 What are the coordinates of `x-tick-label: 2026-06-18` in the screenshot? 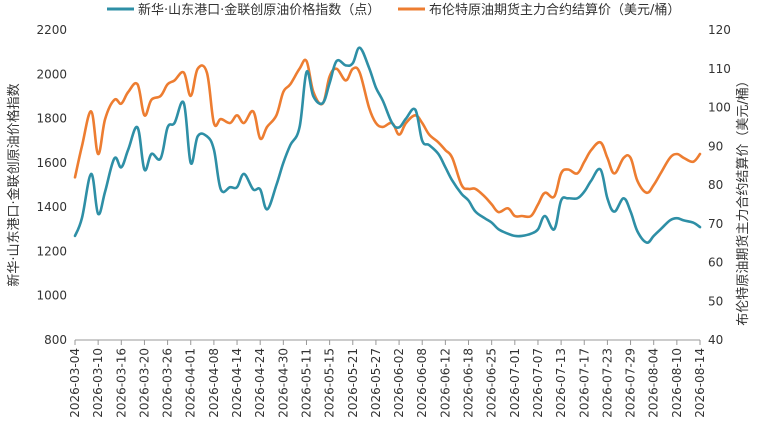 It's located at (469, 383).